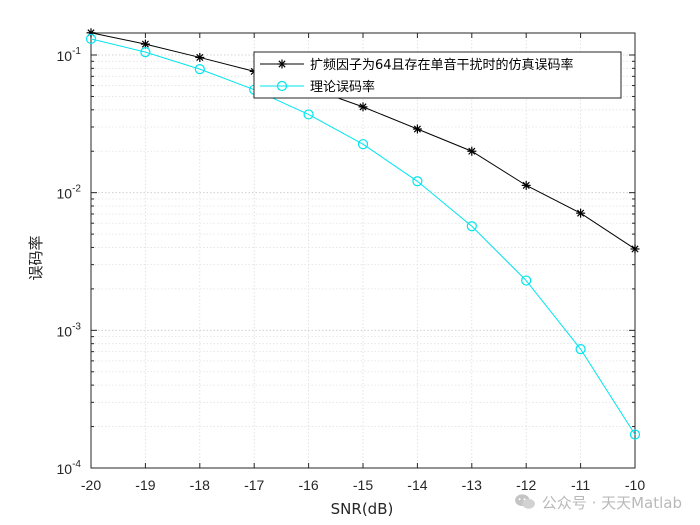  What do you see at coordinates (437, 75) in the screenshot?
I see `legend-box` at bounding box center [437, 75].